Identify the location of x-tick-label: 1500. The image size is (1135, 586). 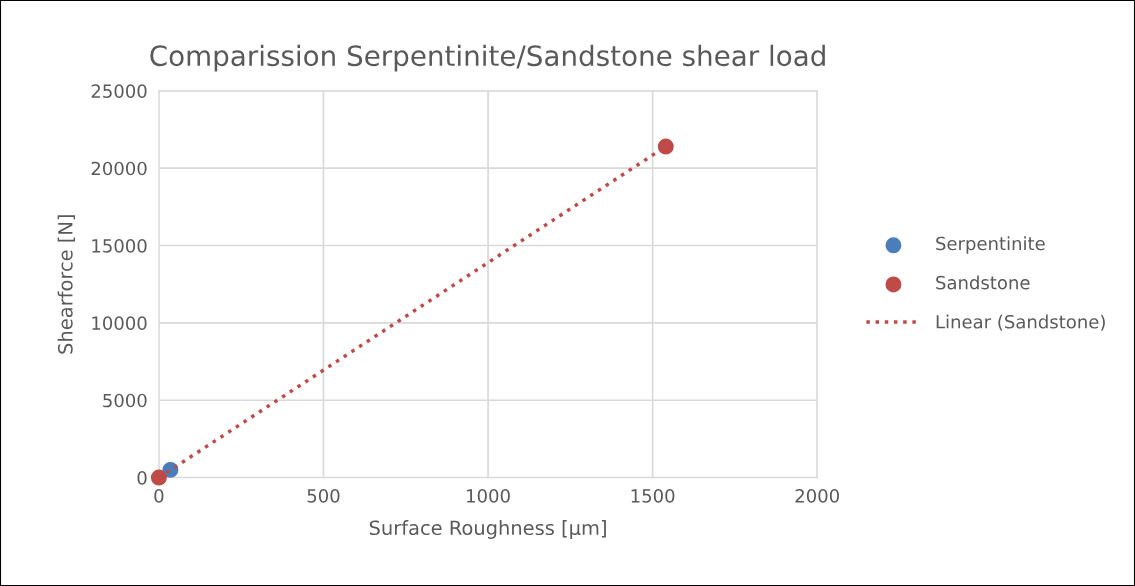
(653, 496).